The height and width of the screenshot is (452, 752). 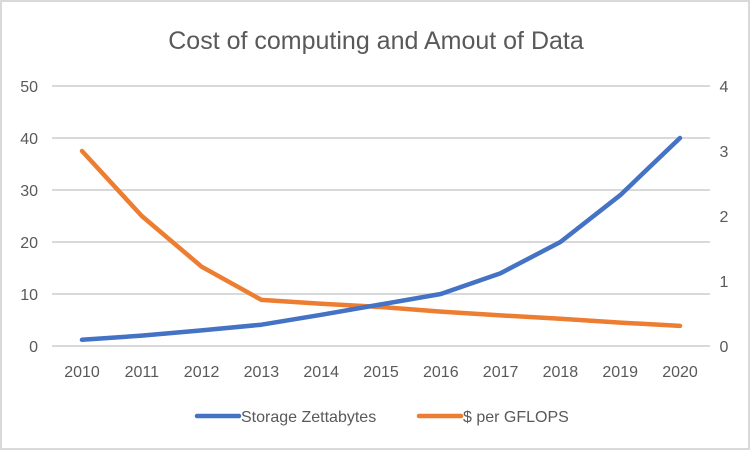 What do you see at coordinates (29, 243) in the screenshot?
I see `y-tick-label: 20` at bounding box center [29, 243].